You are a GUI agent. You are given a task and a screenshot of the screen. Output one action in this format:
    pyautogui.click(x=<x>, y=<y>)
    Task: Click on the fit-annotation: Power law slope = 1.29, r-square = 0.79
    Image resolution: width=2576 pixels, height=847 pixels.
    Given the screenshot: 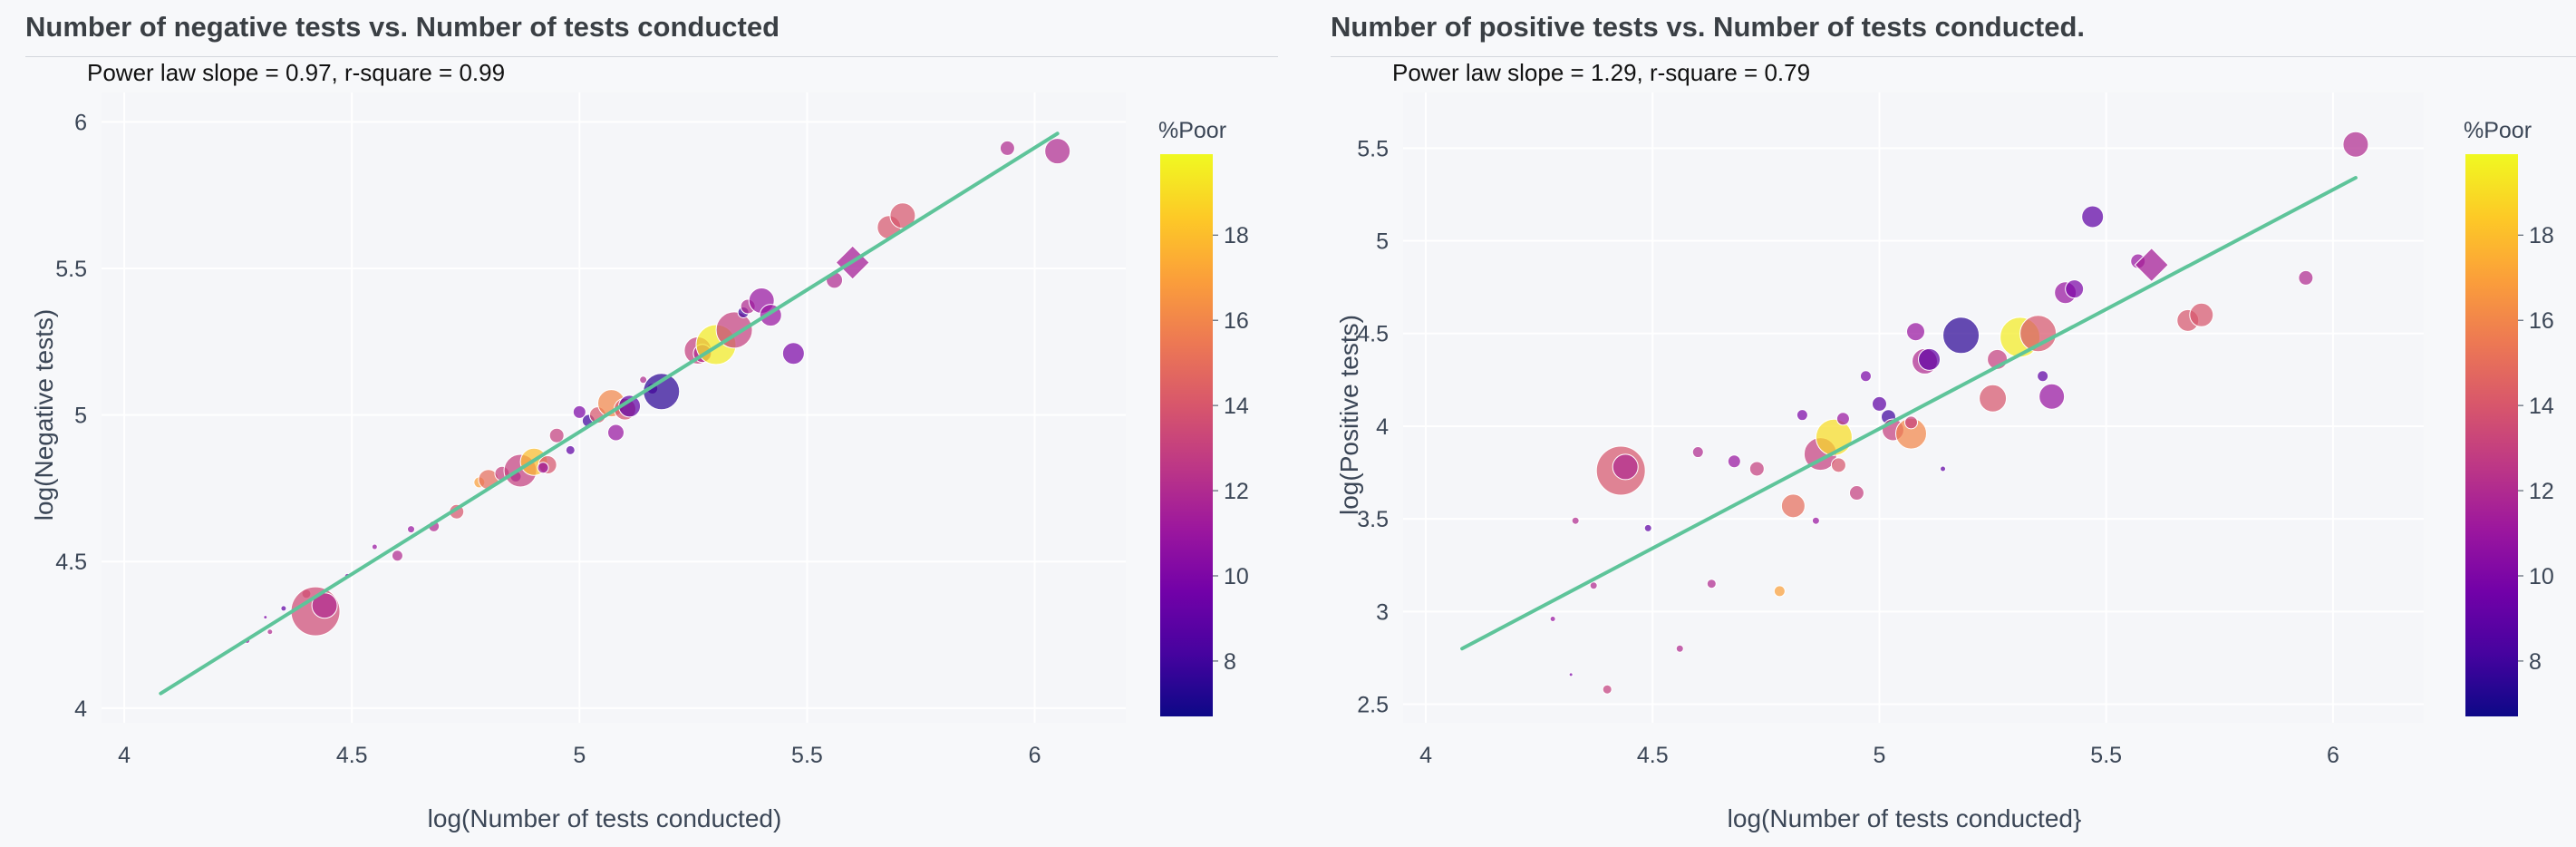 What is the action you would take?
    pyautogui.click(x=1601, y=72)
    